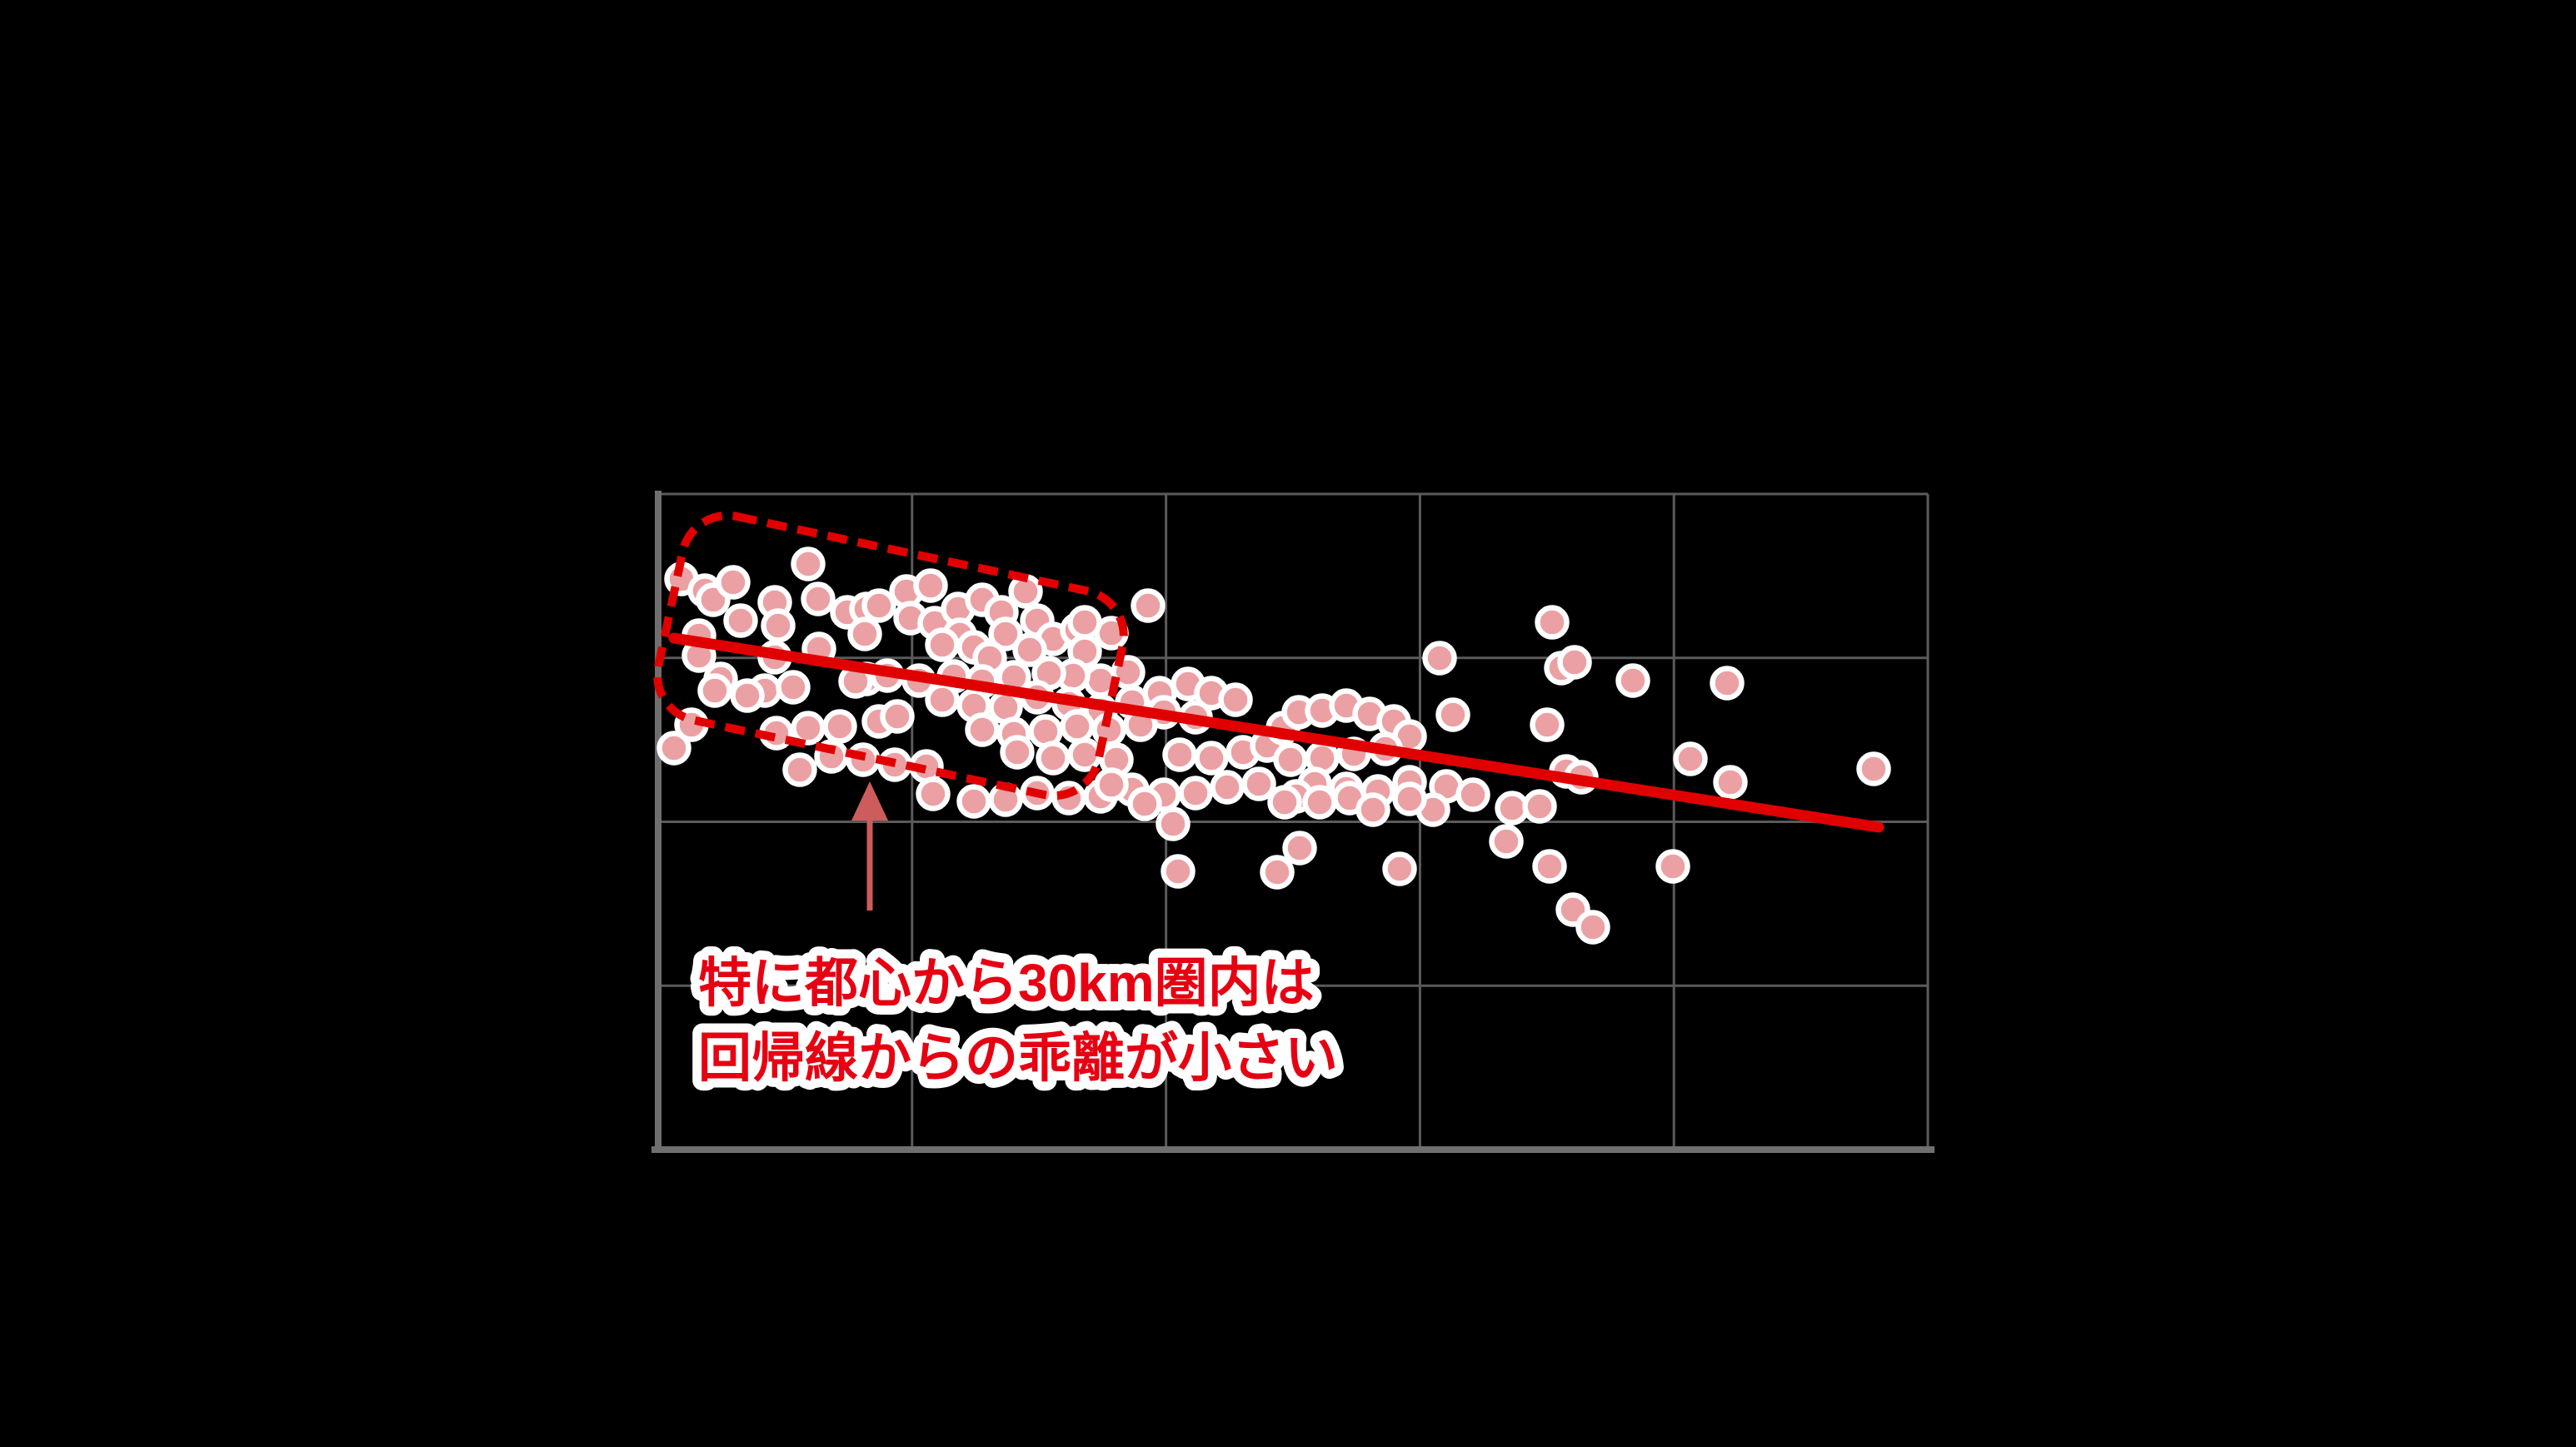  What do you see at coordinates (1018, 1058) in the screenshot?
I see `annotation-text-line2: 回帰線からの乖離が小さい` at bounding box center [1018, 1058].